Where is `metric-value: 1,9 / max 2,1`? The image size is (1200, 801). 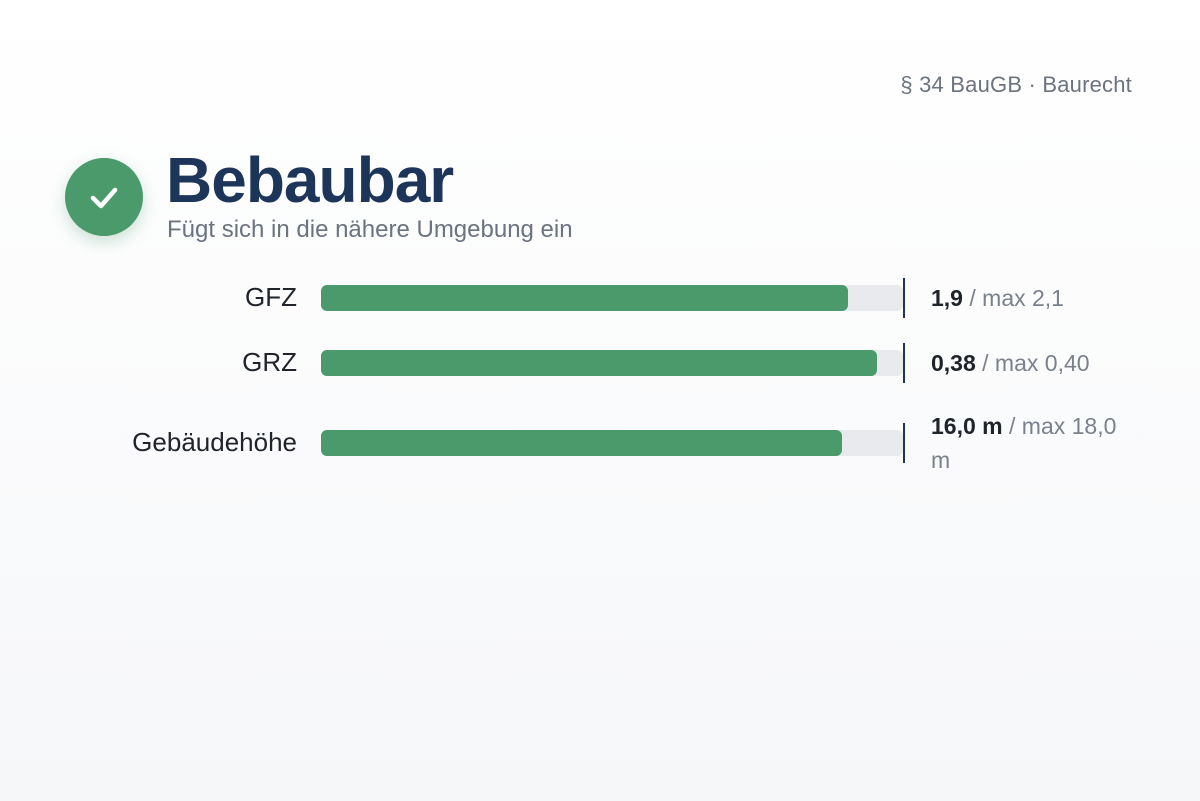
metric-value: 1,9 / max 2,1 is located at coordinates (1036, 298).